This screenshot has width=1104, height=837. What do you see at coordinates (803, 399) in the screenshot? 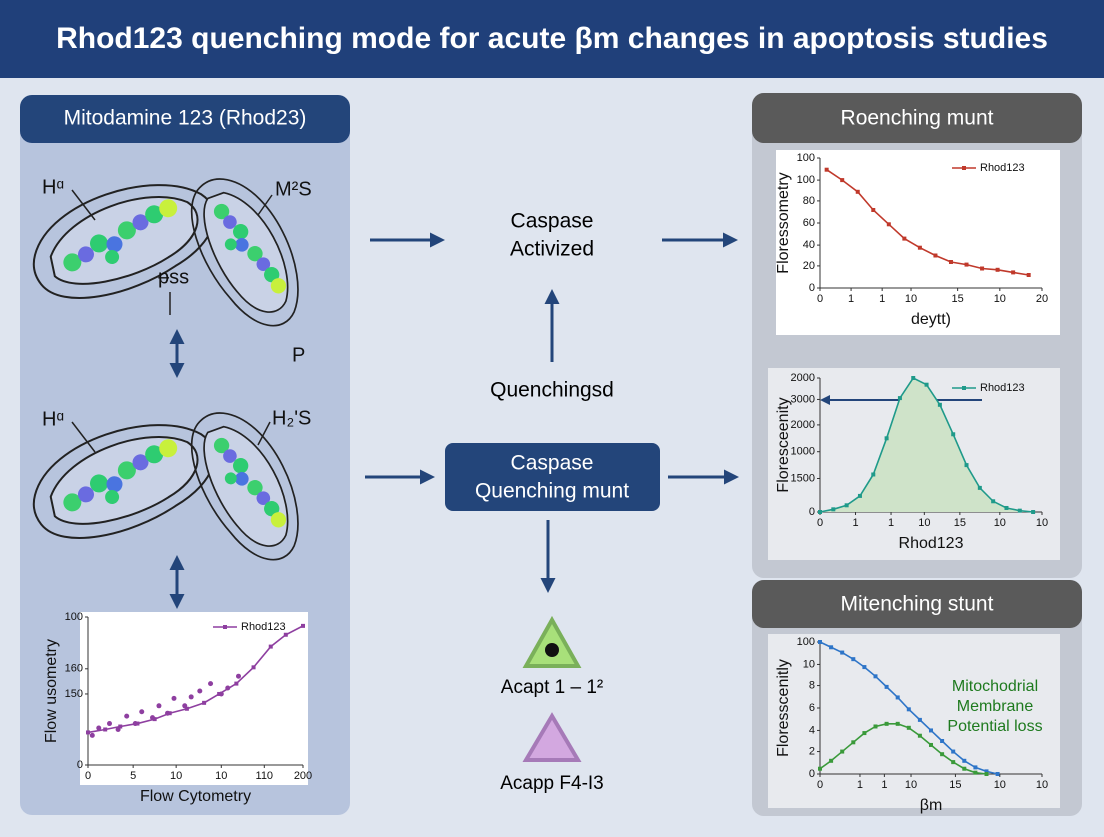
I see `y-tick-label: 3000` at bounding box center [803, 399].